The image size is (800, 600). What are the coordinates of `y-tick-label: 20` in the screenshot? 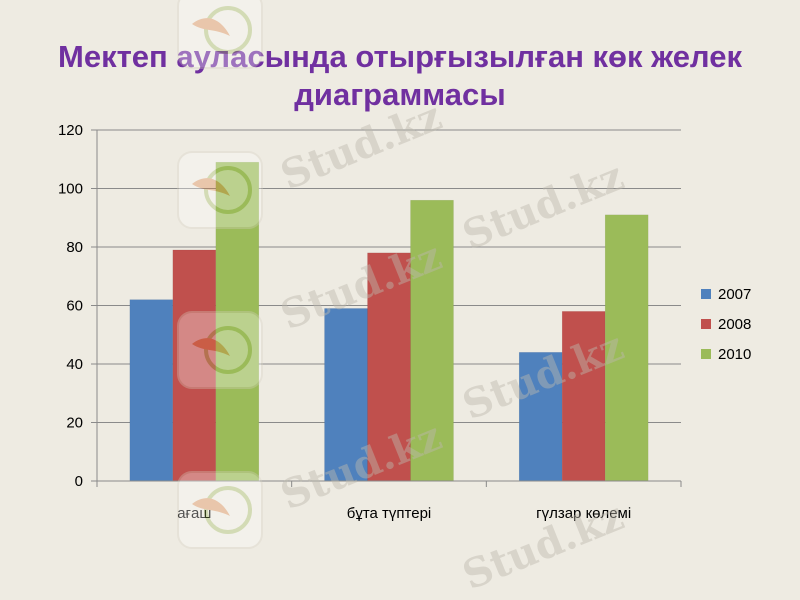 It's located at (74, 423).